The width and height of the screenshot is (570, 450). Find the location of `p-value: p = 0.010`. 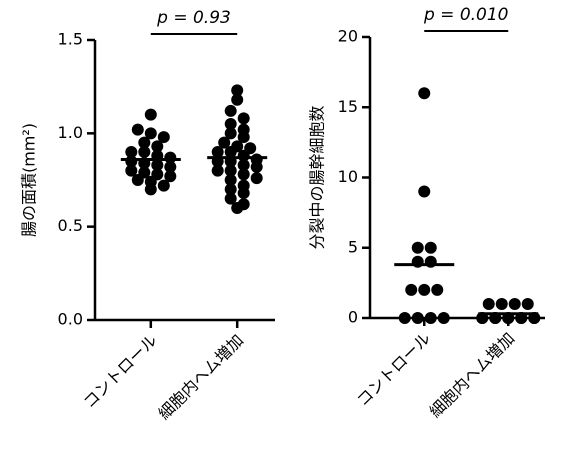

p-value: p = 0.010 is located at coordinates (466, 15).